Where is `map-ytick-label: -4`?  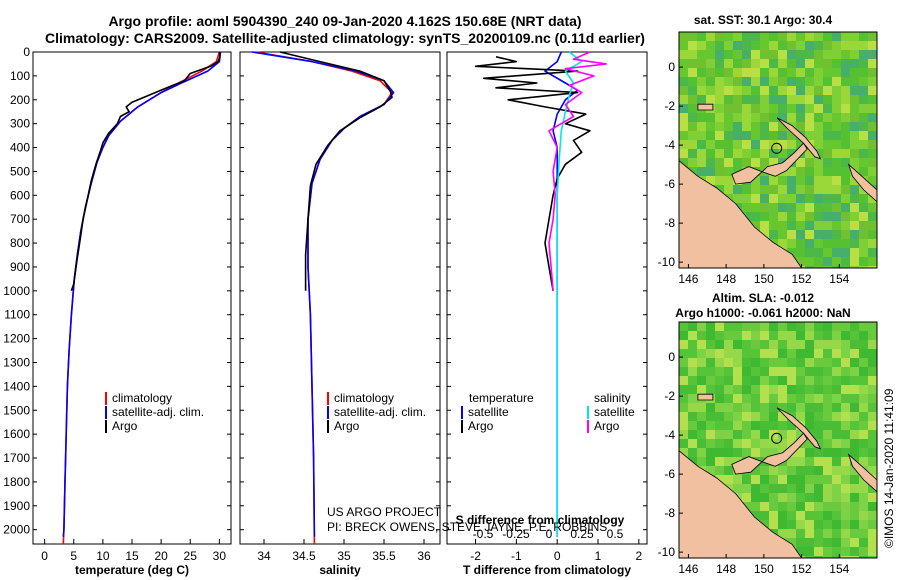 map-ytick-label: -4 is located at coordinates (669, 145).